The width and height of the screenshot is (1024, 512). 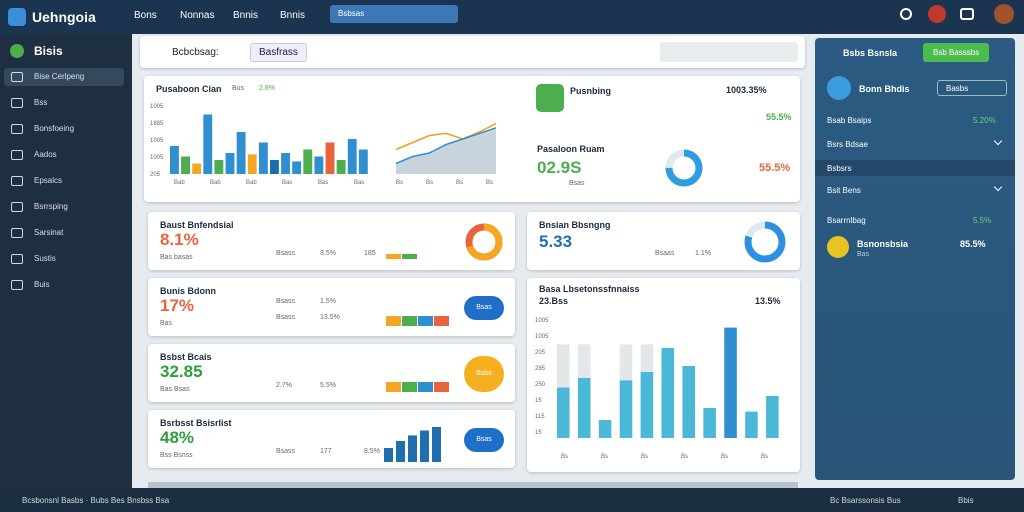 What do you see at coordinates (267, 88) in the screenshot?
I see `legend: 2.8%` at bounding box center [267, 88].